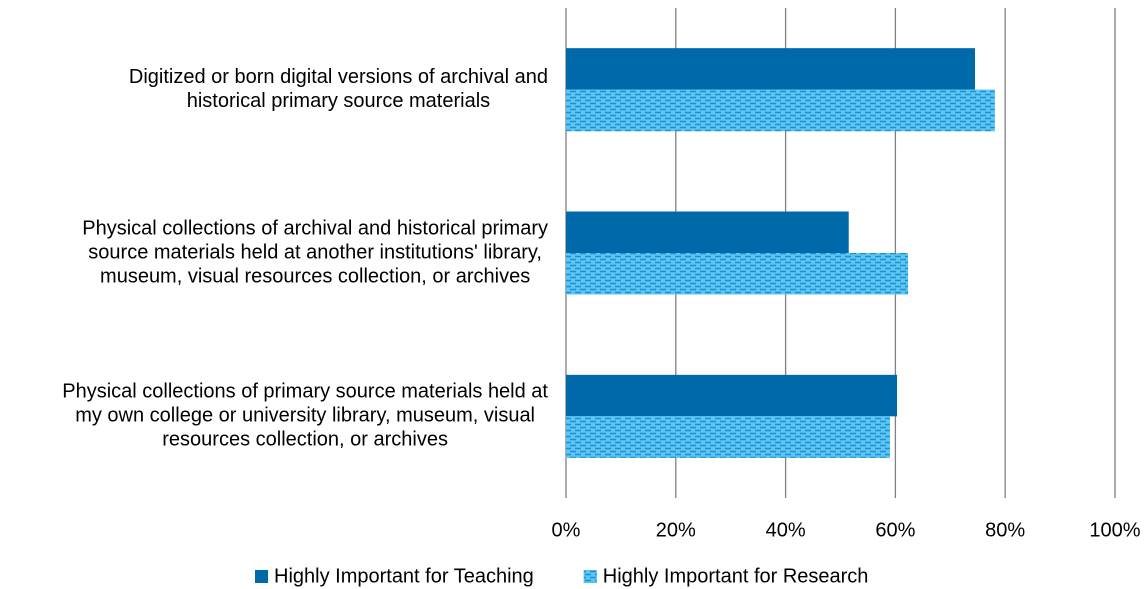  What do you see at coordinates (736, 576) in the screenshot?
I see `legend-label: Highly Important for Research` at bounding box center [736, 576].